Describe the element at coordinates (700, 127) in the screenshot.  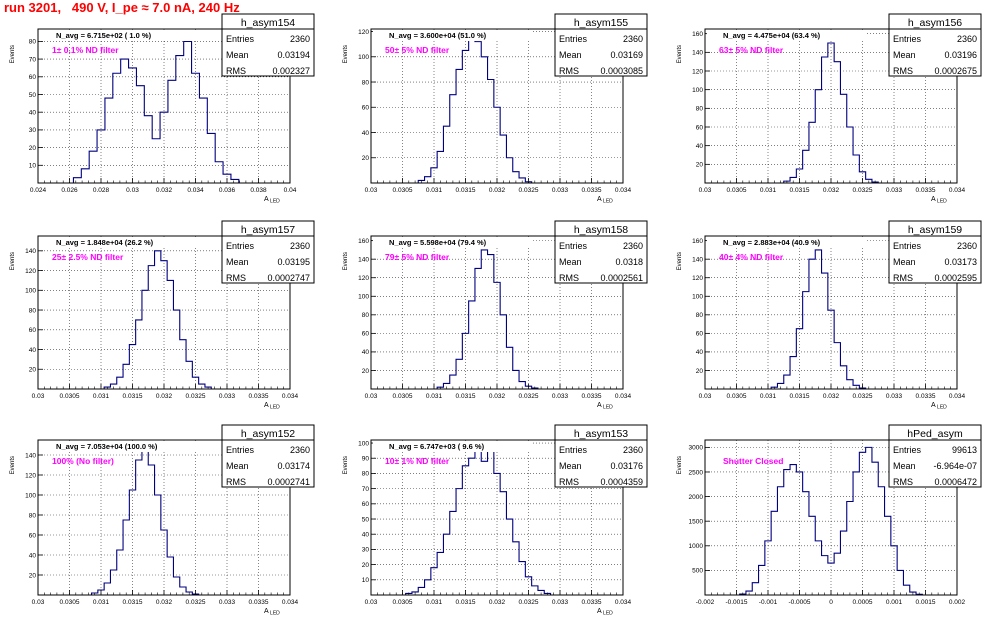
I see `y-tick-label: 60` at that location.